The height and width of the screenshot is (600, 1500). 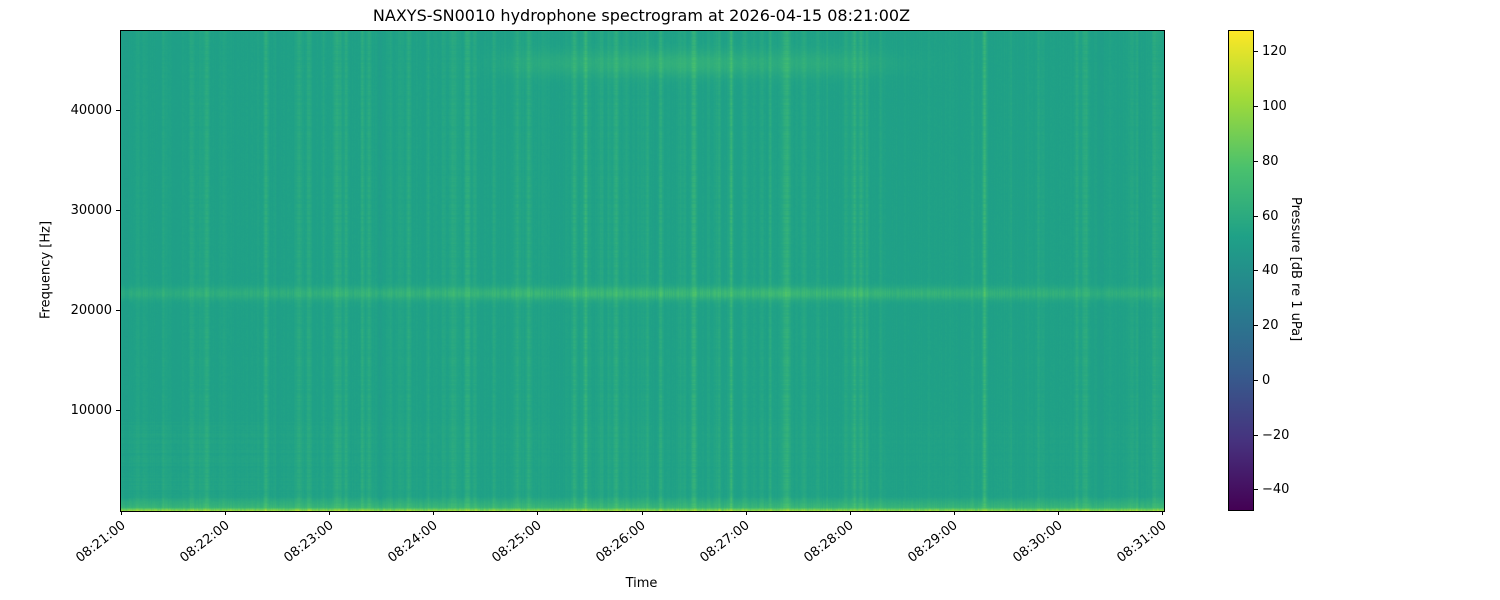 I want to click on x-axis-label: Time, so click(x=641, y=583).